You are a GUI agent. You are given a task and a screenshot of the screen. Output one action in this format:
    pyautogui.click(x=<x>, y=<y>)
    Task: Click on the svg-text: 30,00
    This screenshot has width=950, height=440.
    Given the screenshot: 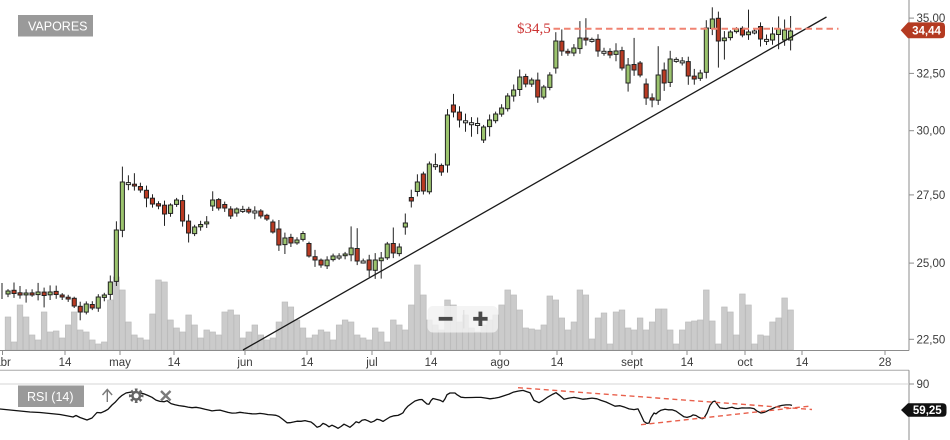 What is the action you would take?
    pyautogui.click(x=931, y=132)
    